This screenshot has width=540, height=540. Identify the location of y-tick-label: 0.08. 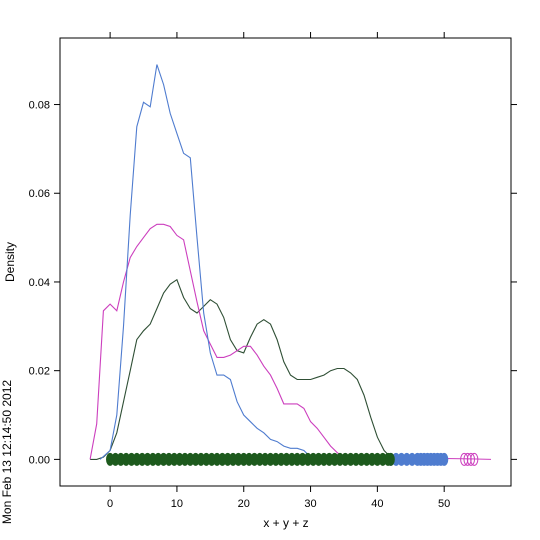
(39, 106).